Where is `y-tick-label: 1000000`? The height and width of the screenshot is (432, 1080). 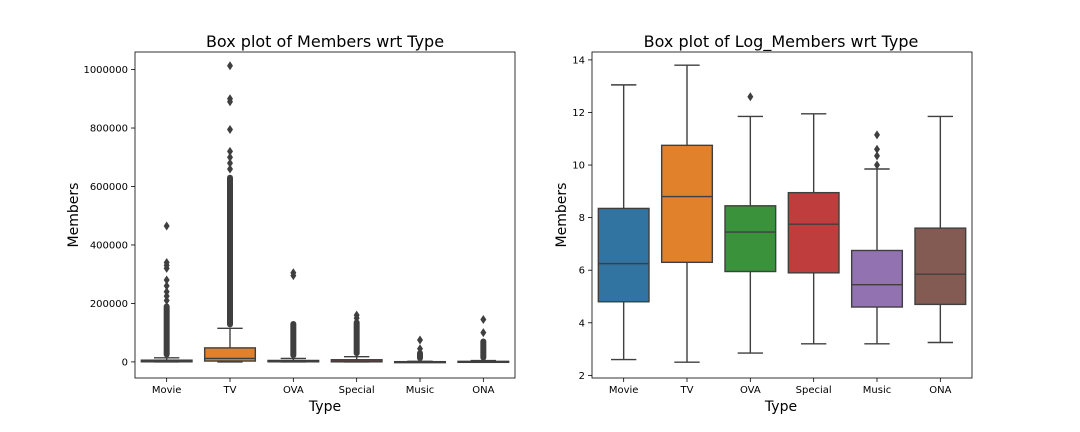 y-tick-label: 1000000 is located at coordinates (105, 70).